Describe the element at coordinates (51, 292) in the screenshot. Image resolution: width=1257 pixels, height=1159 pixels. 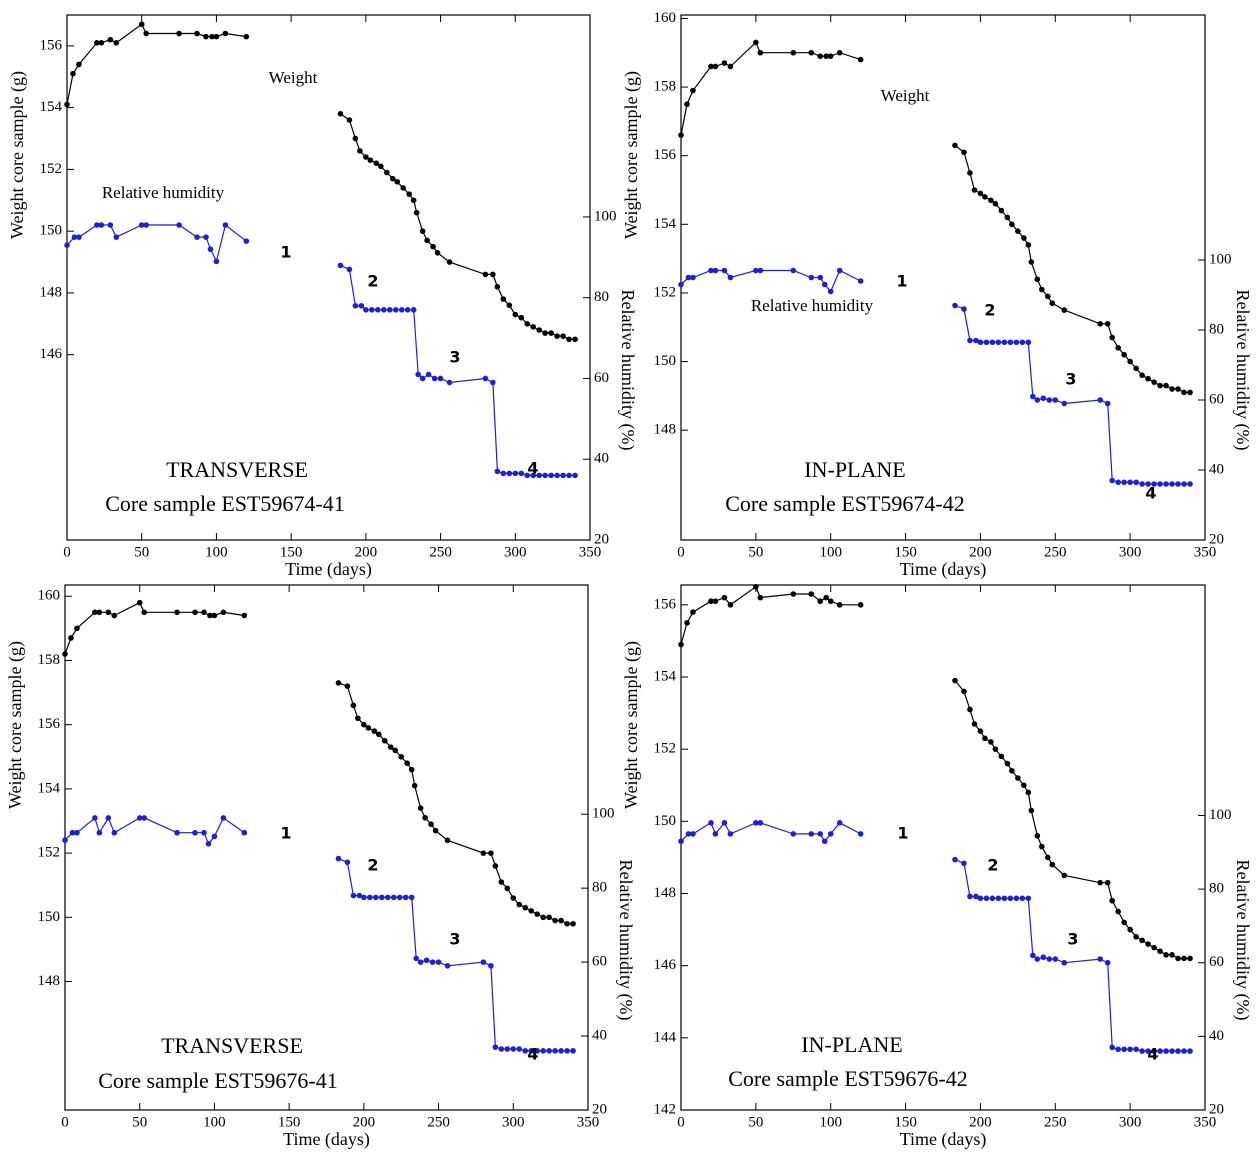
I see `y-tick-label: 148` at that location.